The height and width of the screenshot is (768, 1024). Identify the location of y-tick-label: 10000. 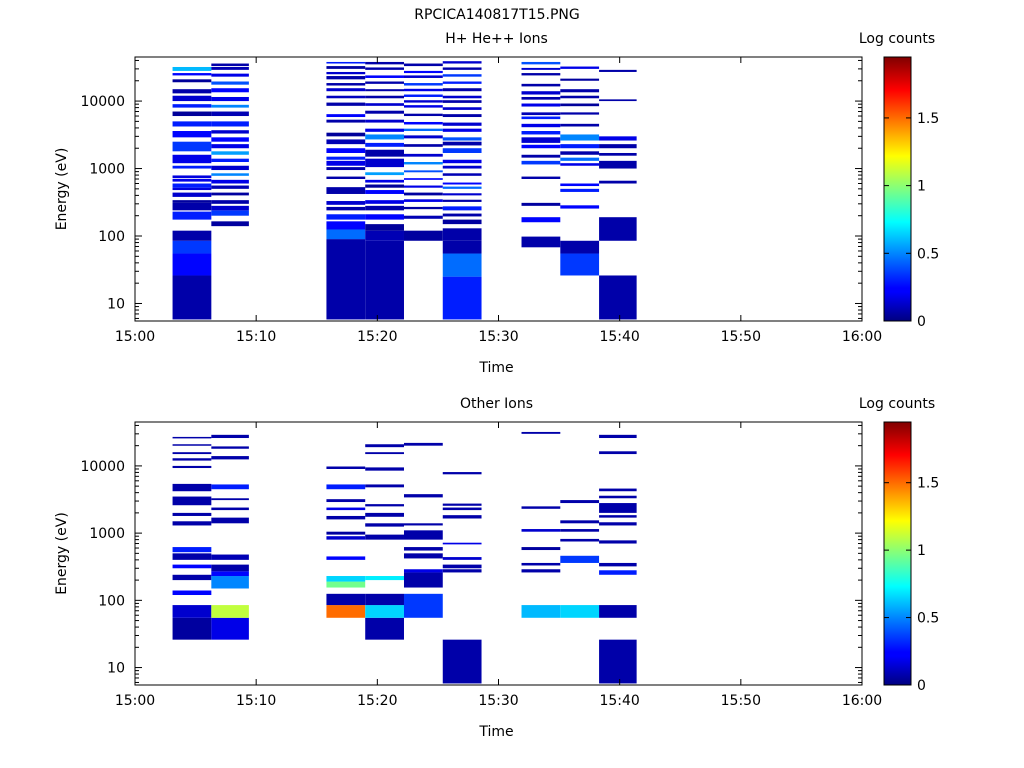
(102, 467).